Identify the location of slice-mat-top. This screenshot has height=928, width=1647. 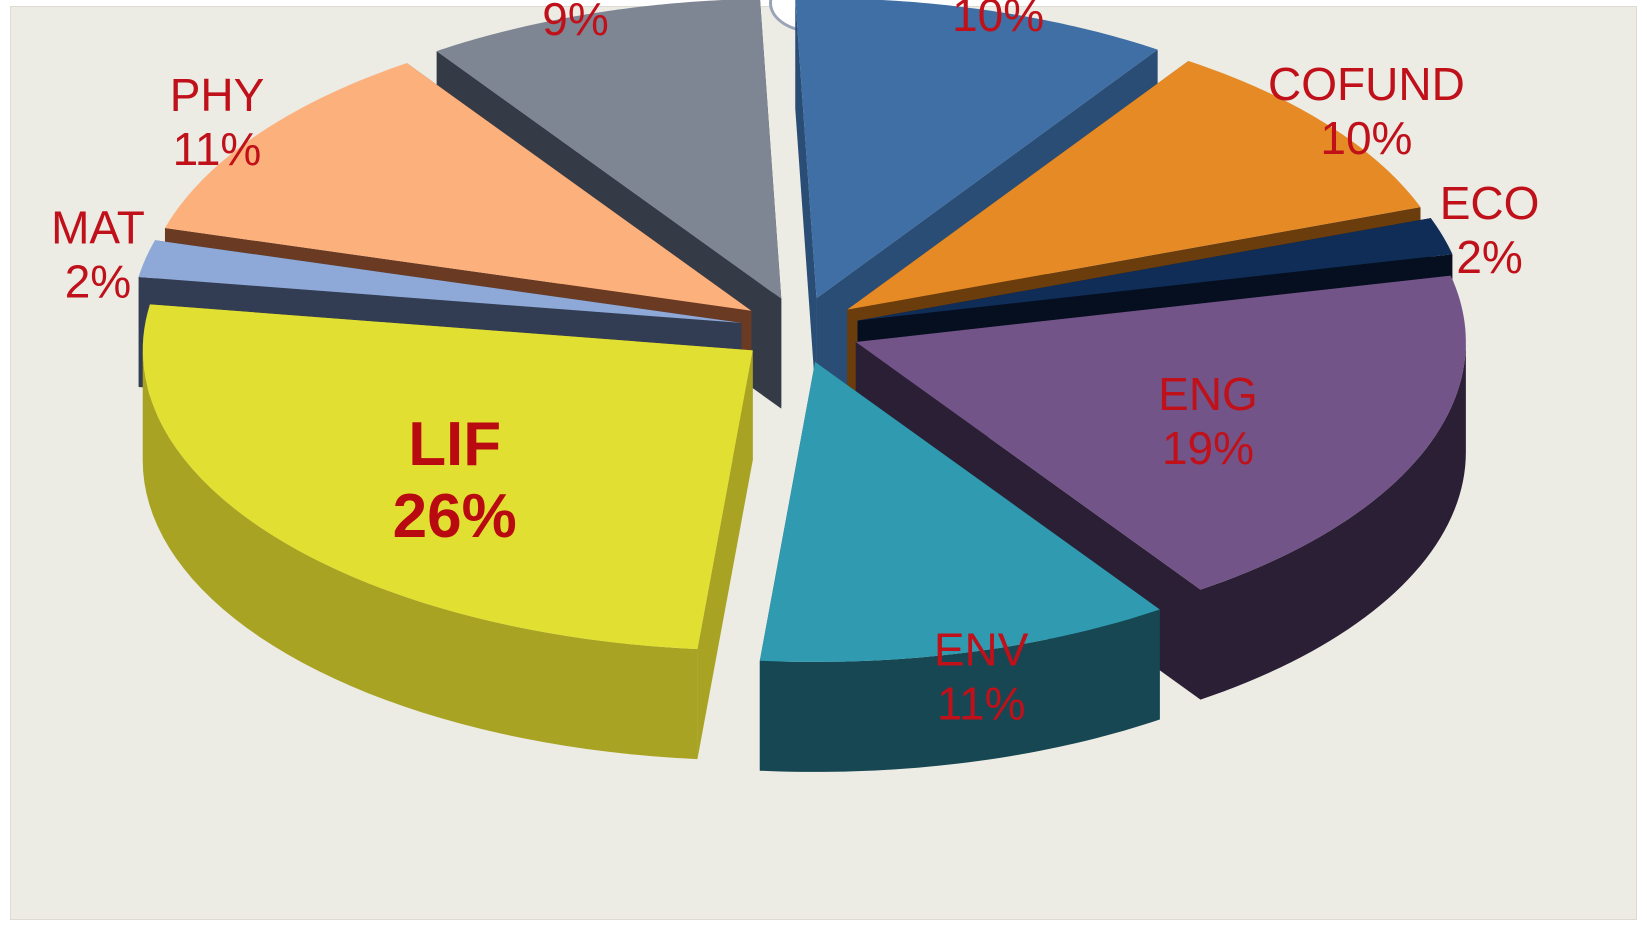
(440, 281).